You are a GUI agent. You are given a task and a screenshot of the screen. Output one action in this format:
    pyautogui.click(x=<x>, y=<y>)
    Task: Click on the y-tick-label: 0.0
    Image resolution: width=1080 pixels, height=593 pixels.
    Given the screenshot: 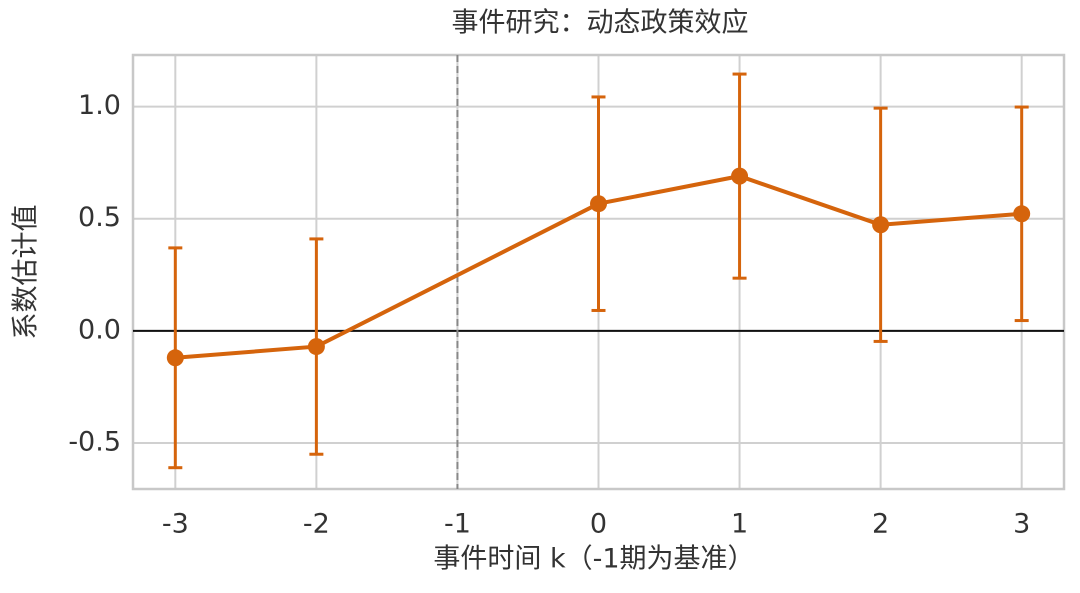 What is the action you would take?
    pyautogui.click(x=99, y=329)
    